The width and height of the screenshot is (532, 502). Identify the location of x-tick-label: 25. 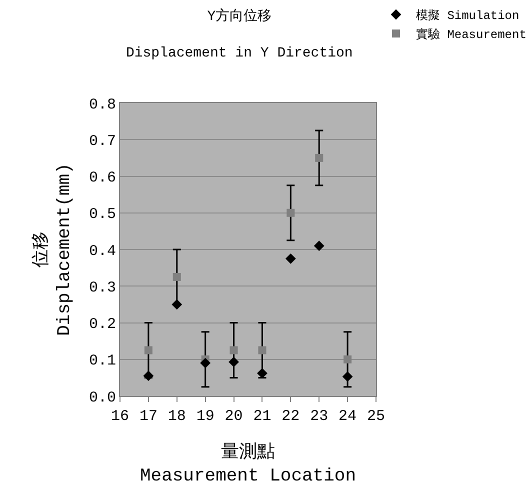
(376, 416).